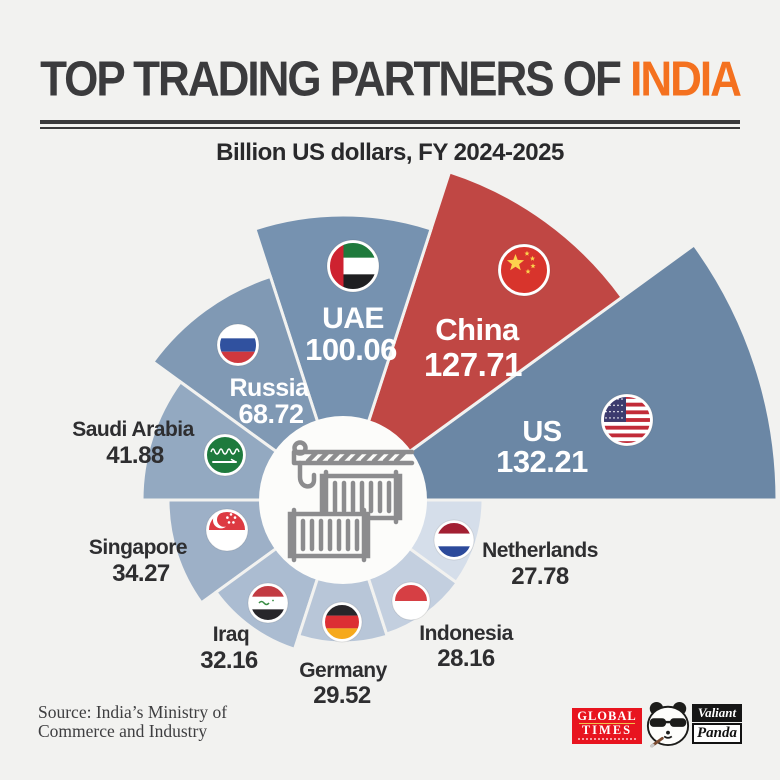 This screenshot has width=780, height=780. I want to click on flag-iraq-ring, so click(268, 603).